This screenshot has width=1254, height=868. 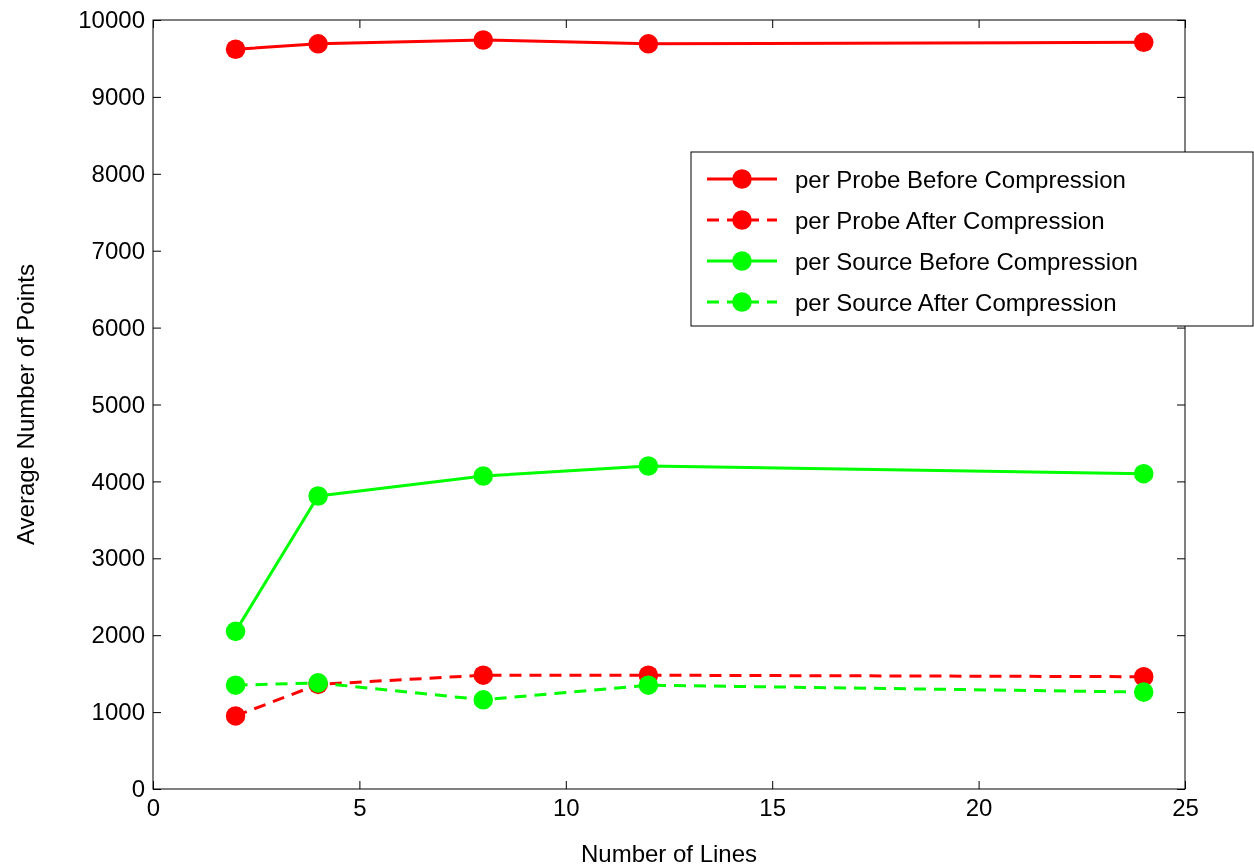 I want to click on legend-label: per Probe After Compression, so click(x=950, y=220).